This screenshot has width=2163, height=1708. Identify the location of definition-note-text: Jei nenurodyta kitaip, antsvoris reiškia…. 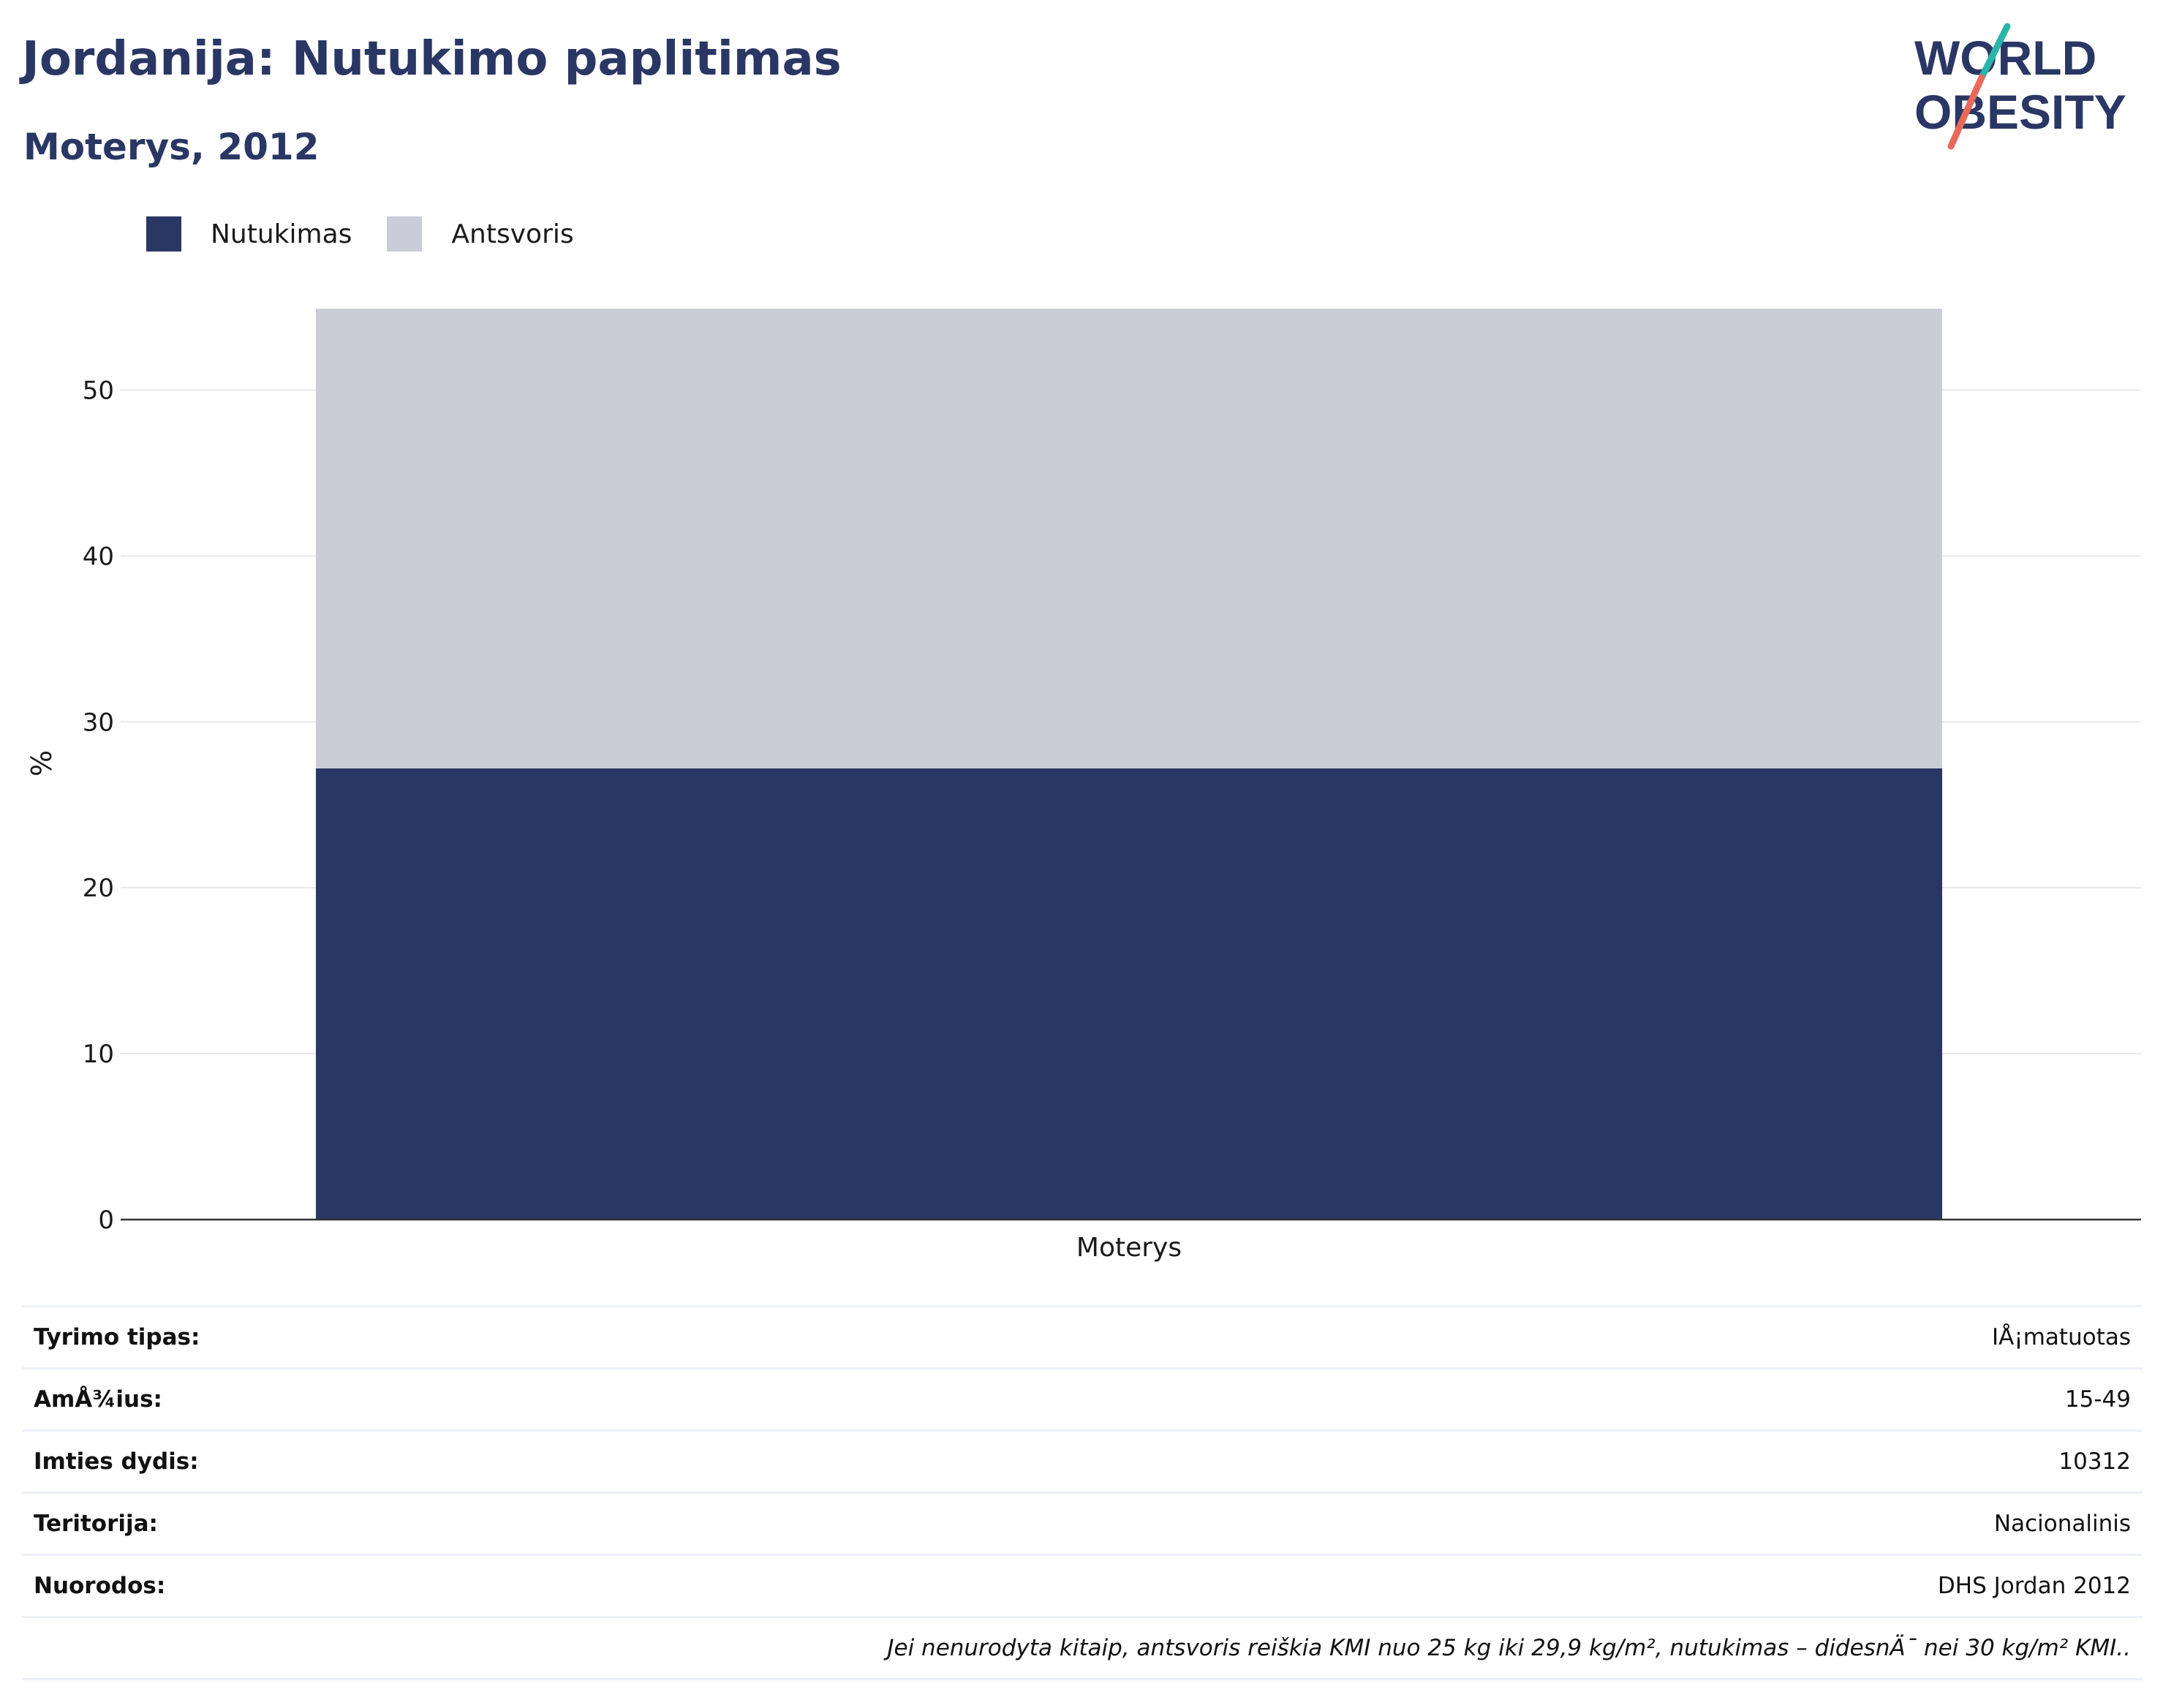
(1509, 1648).